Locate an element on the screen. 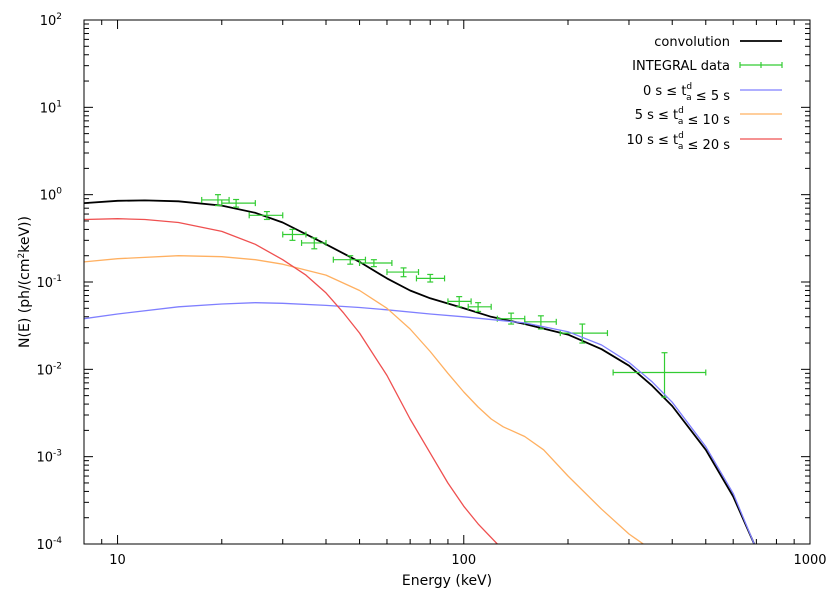  legend-item: 10 s ≤ td a ≤ 20 s is located at coordinates (704, 142).